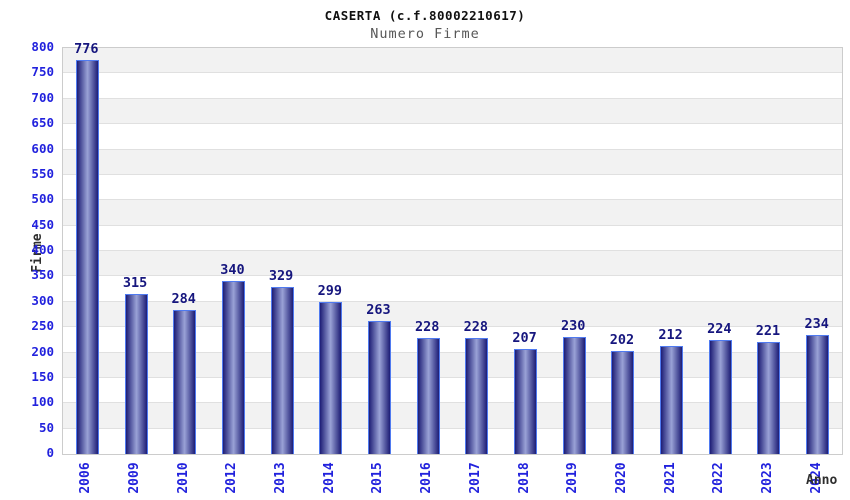 The height and width of the screenshot is (500, 850). What do you see at coordinates (135, 283) in the screenshot?
I see `bar-value-label: 315` at bounding box center [135, 283].